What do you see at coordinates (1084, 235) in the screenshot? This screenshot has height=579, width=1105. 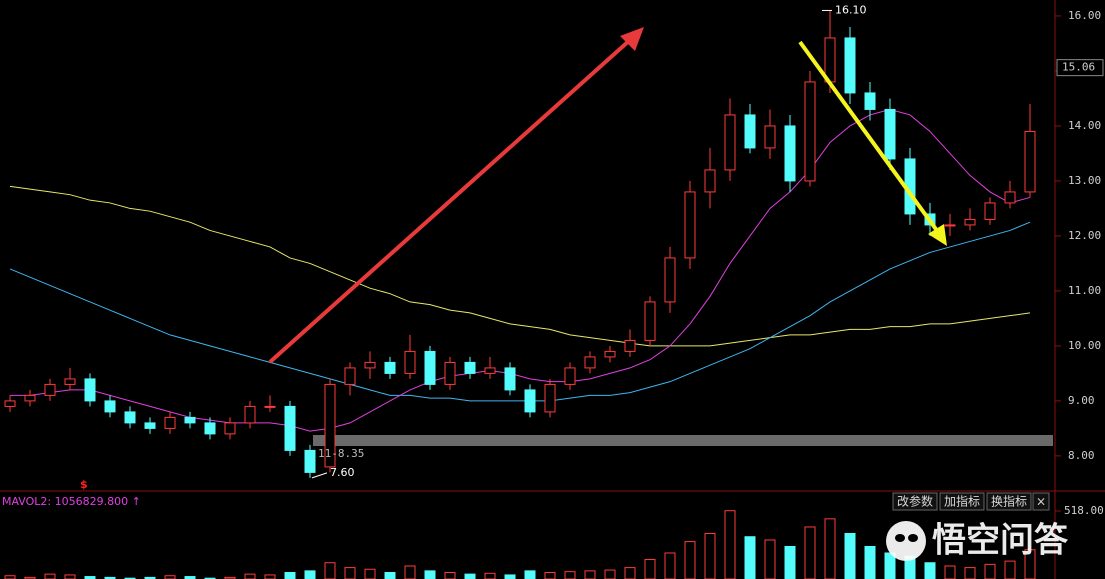 I see `y-tick-label: 12.00` at bounding box center [1084, 235].